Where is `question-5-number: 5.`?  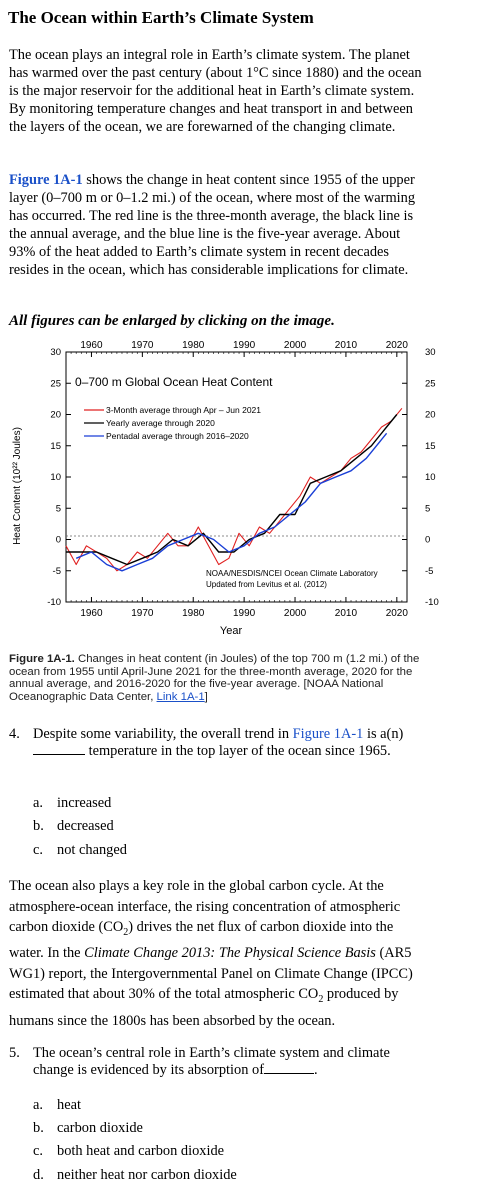 question-5-number: 5. is located at coordinates (14, 1053).